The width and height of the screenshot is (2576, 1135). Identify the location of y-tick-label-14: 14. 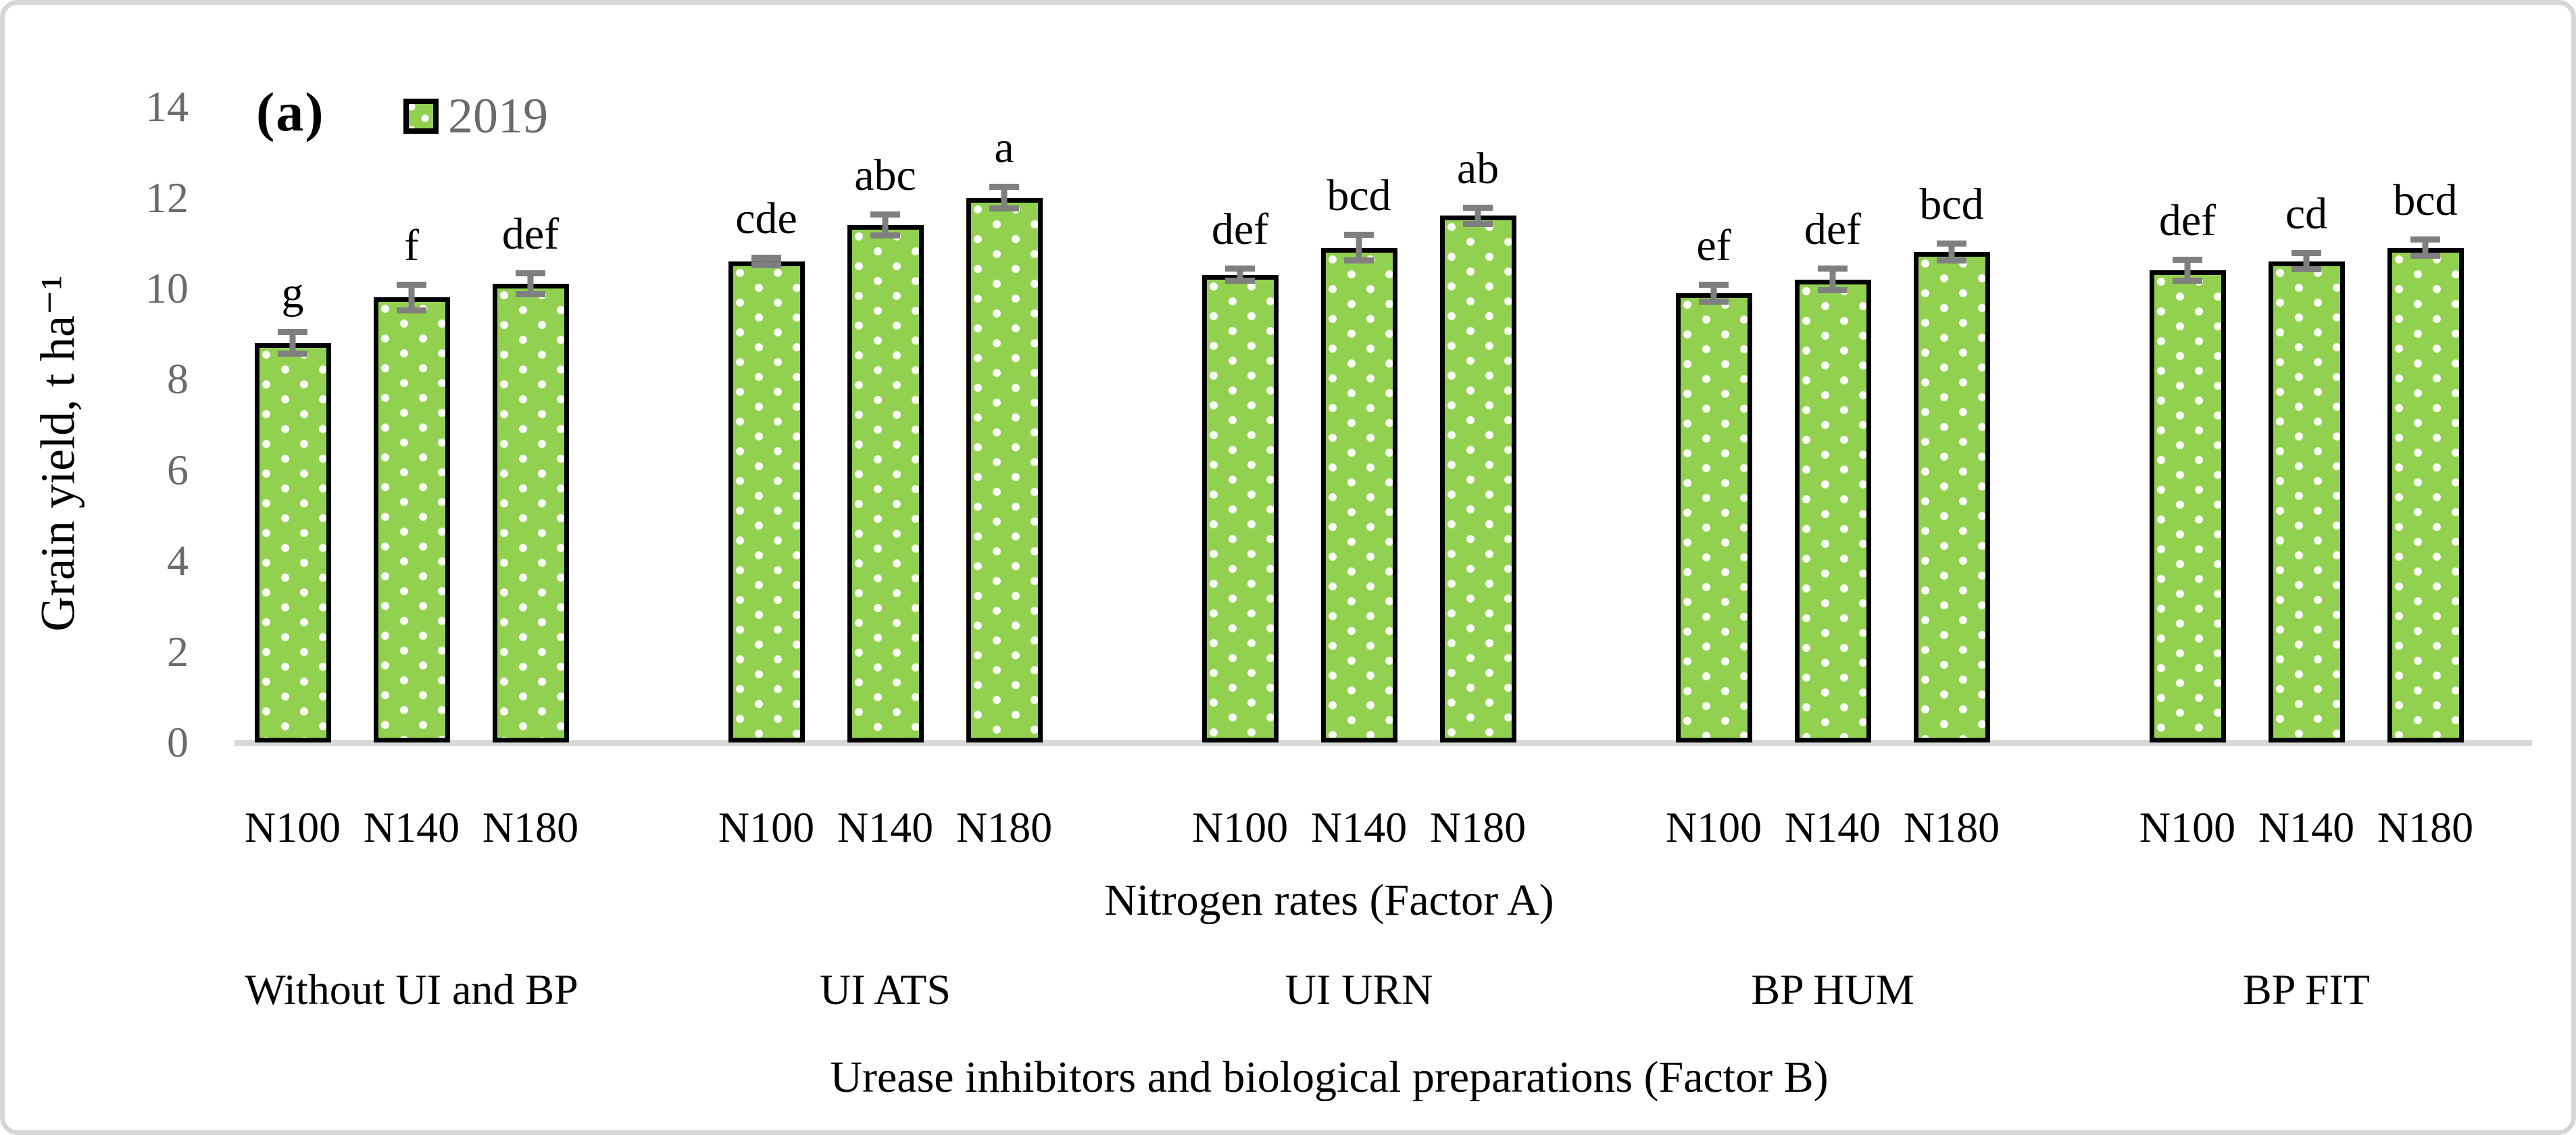
(167, 106).